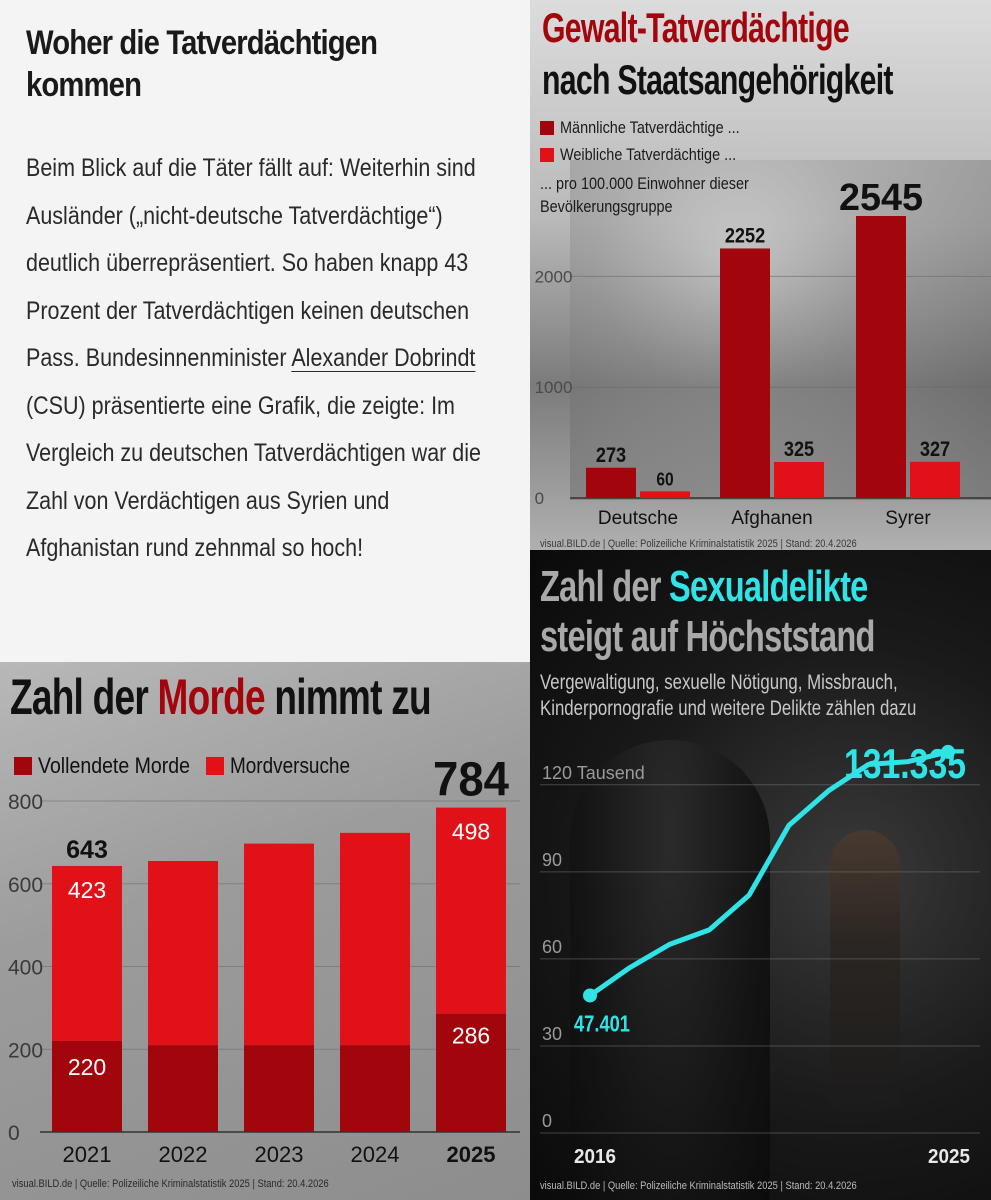 Image resolution: width=991 pixels, height=1200 pixels. What do you see at coordinates (905, 763) in the screenshot?
I see `chart3-end-label: 131.335` at bounding box center [905, 763].